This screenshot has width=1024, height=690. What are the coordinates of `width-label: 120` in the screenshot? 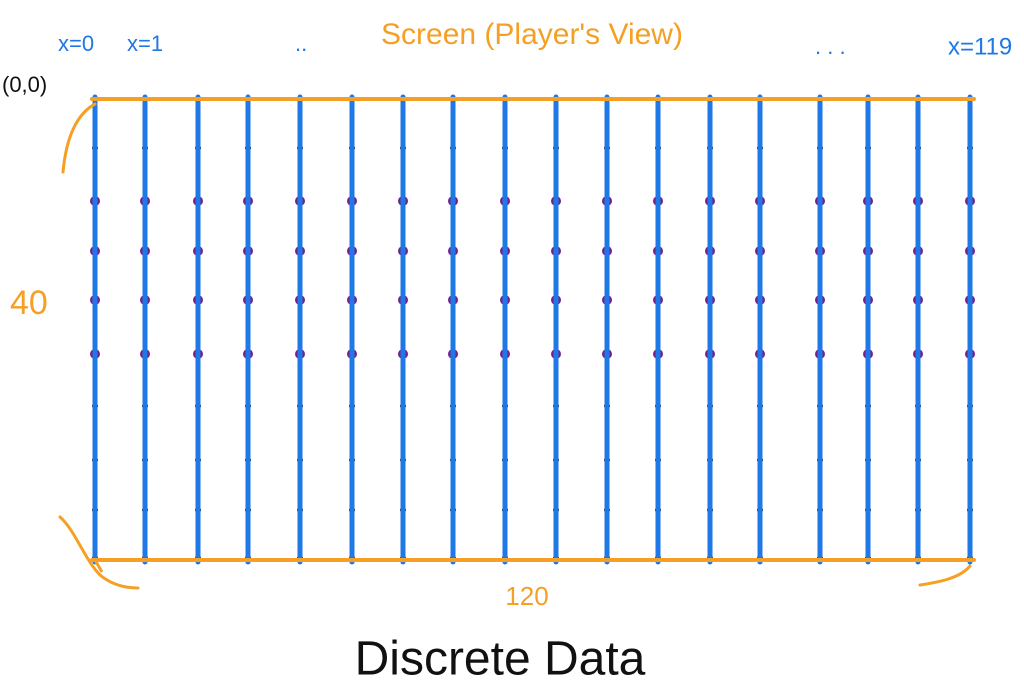 It's located at (526, 596).